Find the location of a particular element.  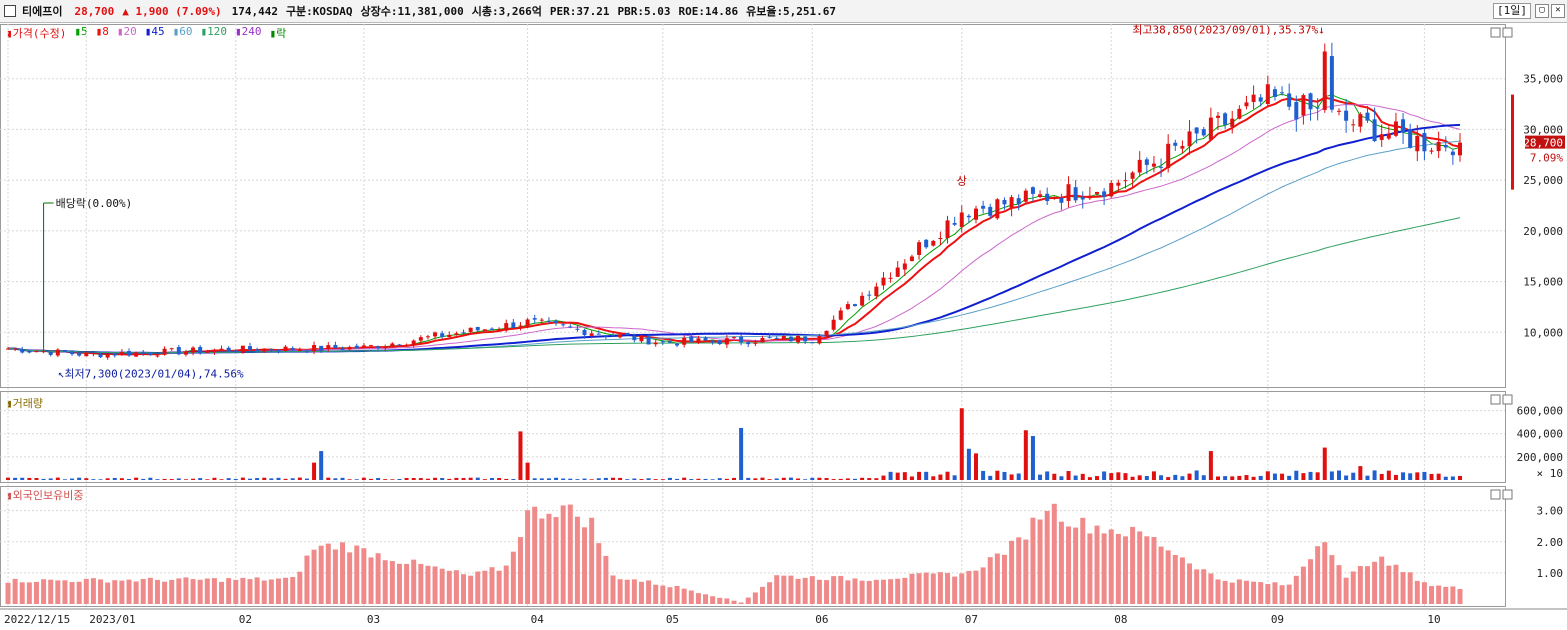

period-selector: [1일] is located at coordinates (1512, 11).